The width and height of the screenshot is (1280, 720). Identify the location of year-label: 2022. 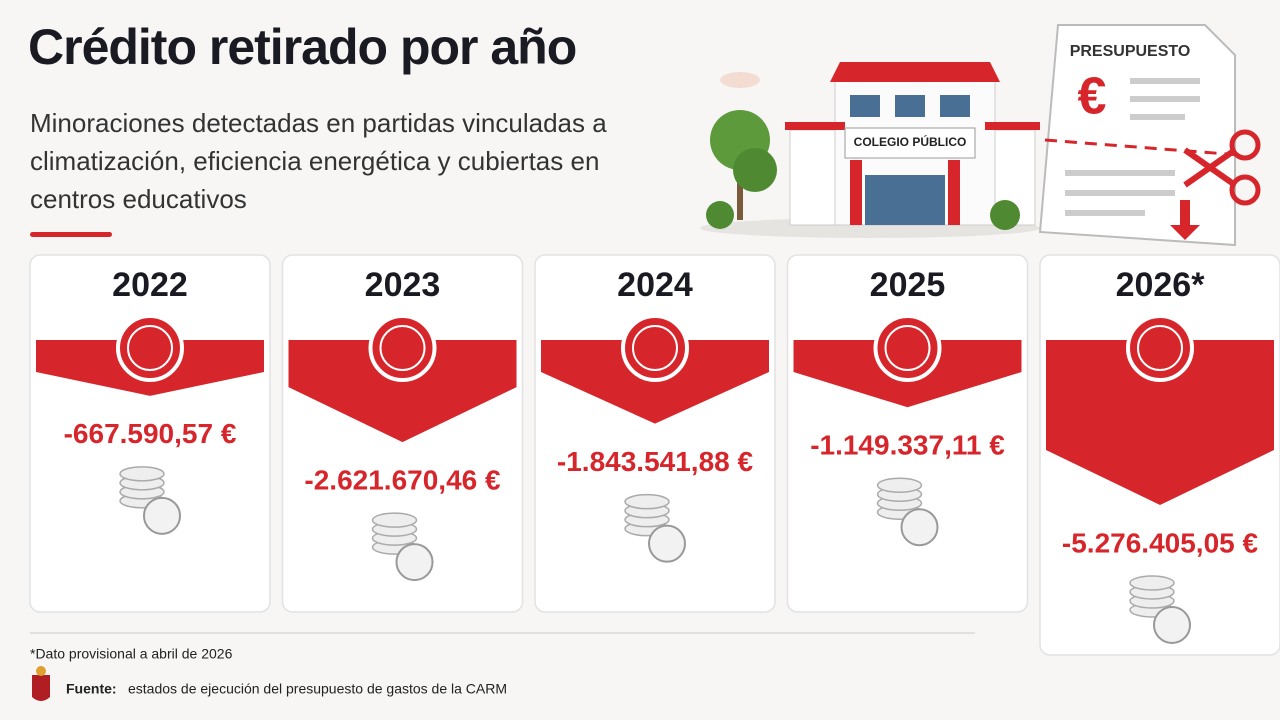
(150, 285).